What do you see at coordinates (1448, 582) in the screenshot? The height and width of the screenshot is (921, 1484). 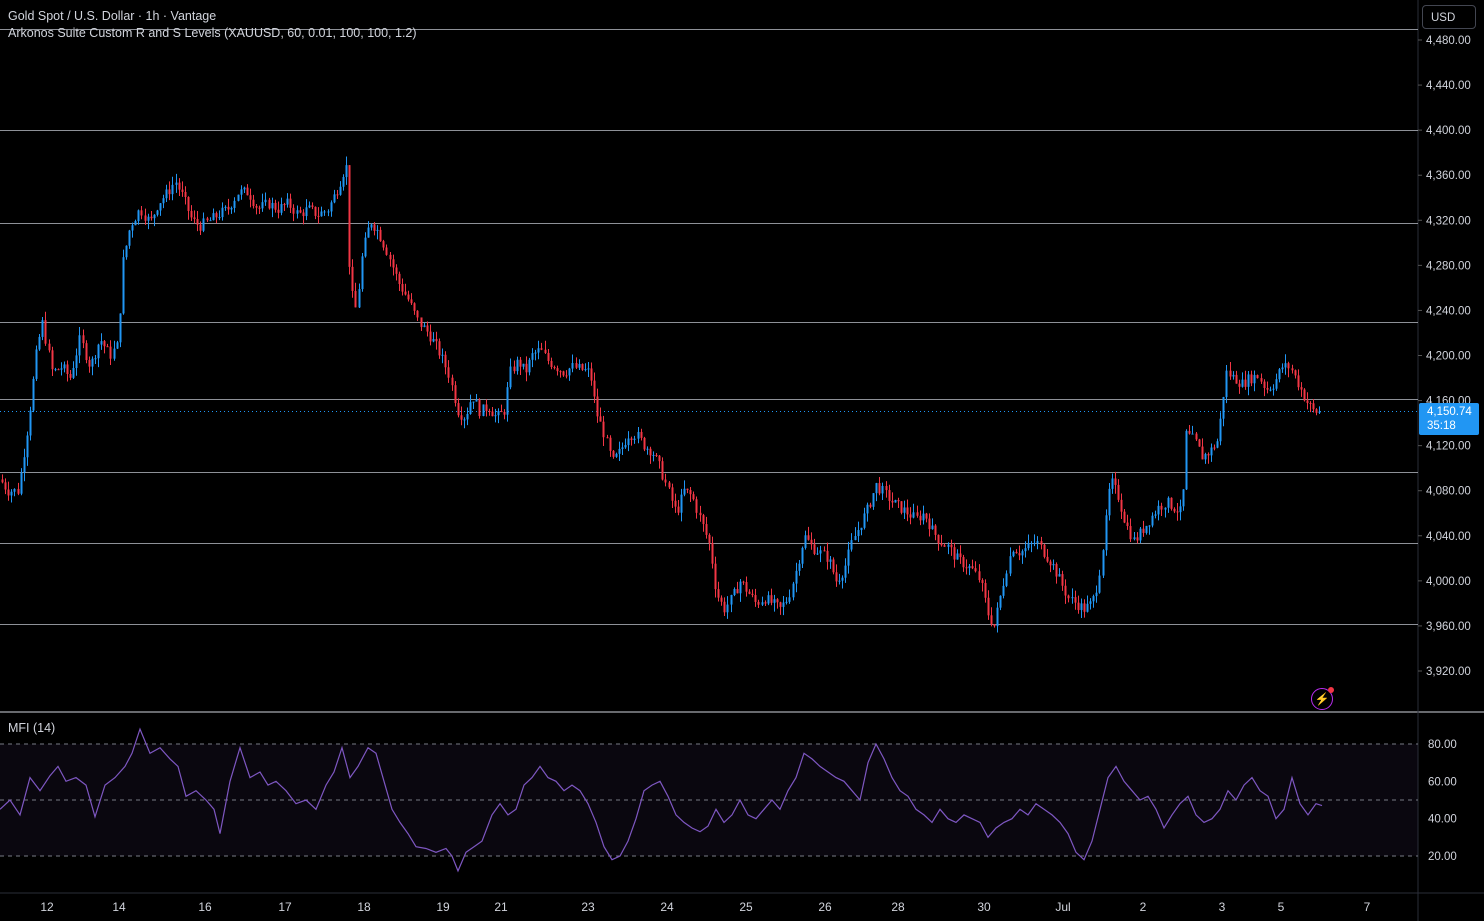 I see `price-tick-label: 4,000.00` at bounding box center [1448, 582].